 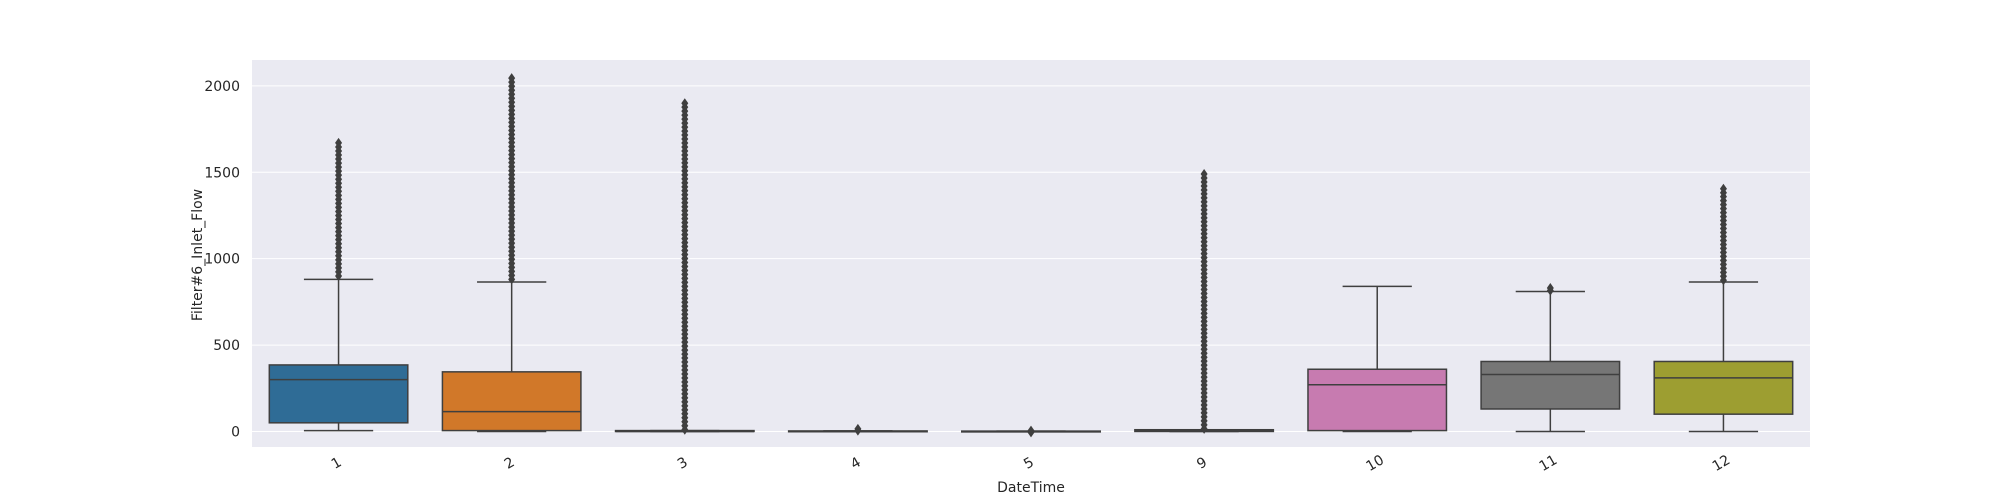 What do you see at coordinates (235, 432) in the screenshot?
I see `y-tick-label: 0` at bounding box center [235, 432].